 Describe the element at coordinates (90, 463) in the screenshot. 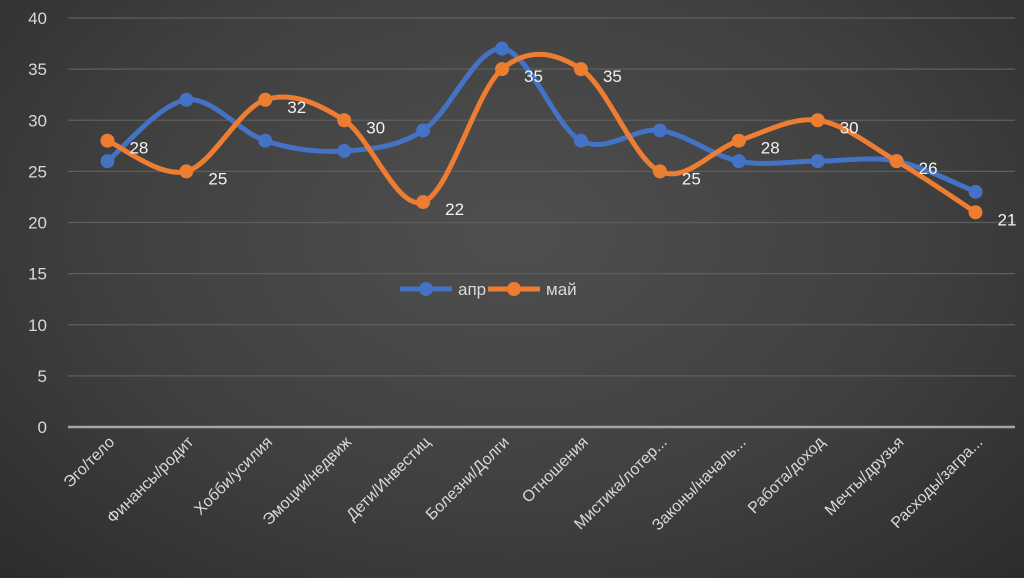

I see `x-tick-label: Эго/тело` at that location.